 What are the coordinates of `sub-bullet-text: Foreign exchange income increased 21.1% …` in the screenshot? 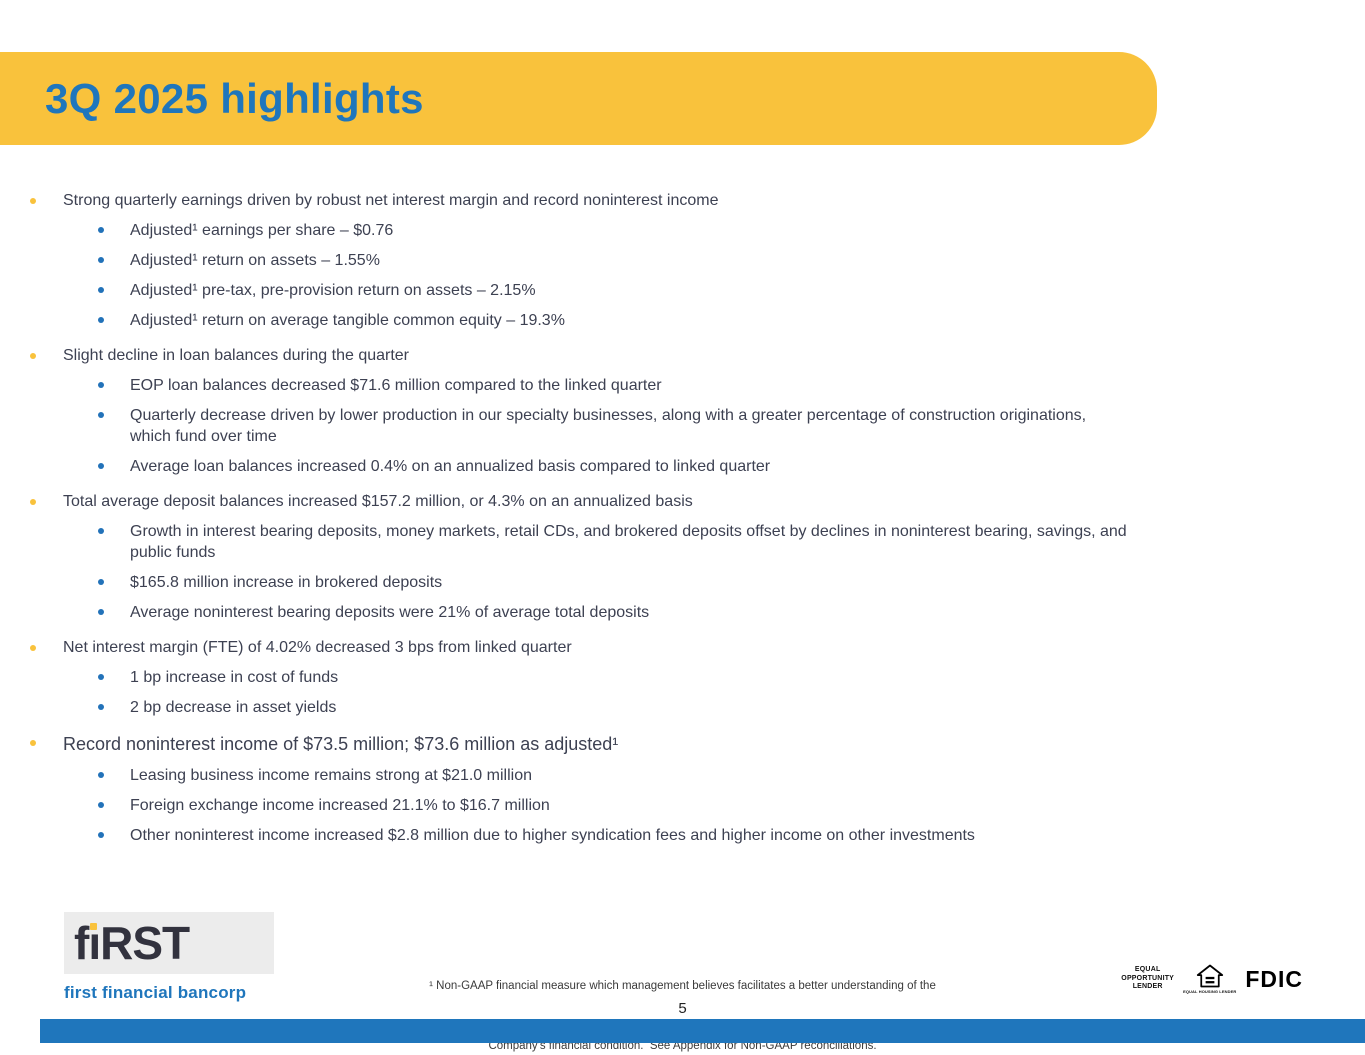 It's located at (340, 805).